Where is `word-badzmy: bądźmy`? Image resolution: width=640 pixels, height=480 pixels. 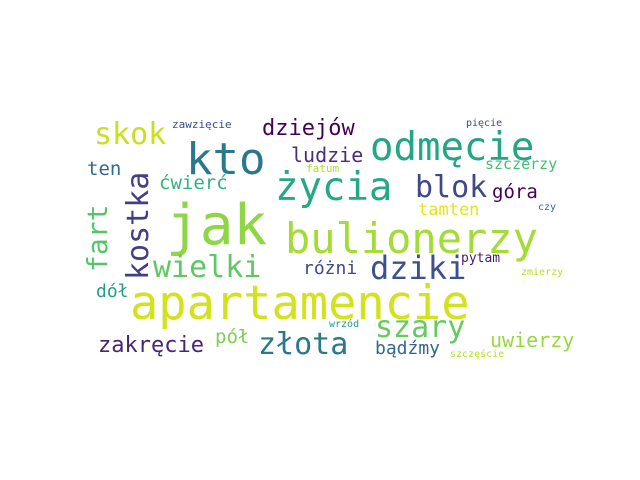
word-badzmy: bądźmy is located at coordinates (408, 348).